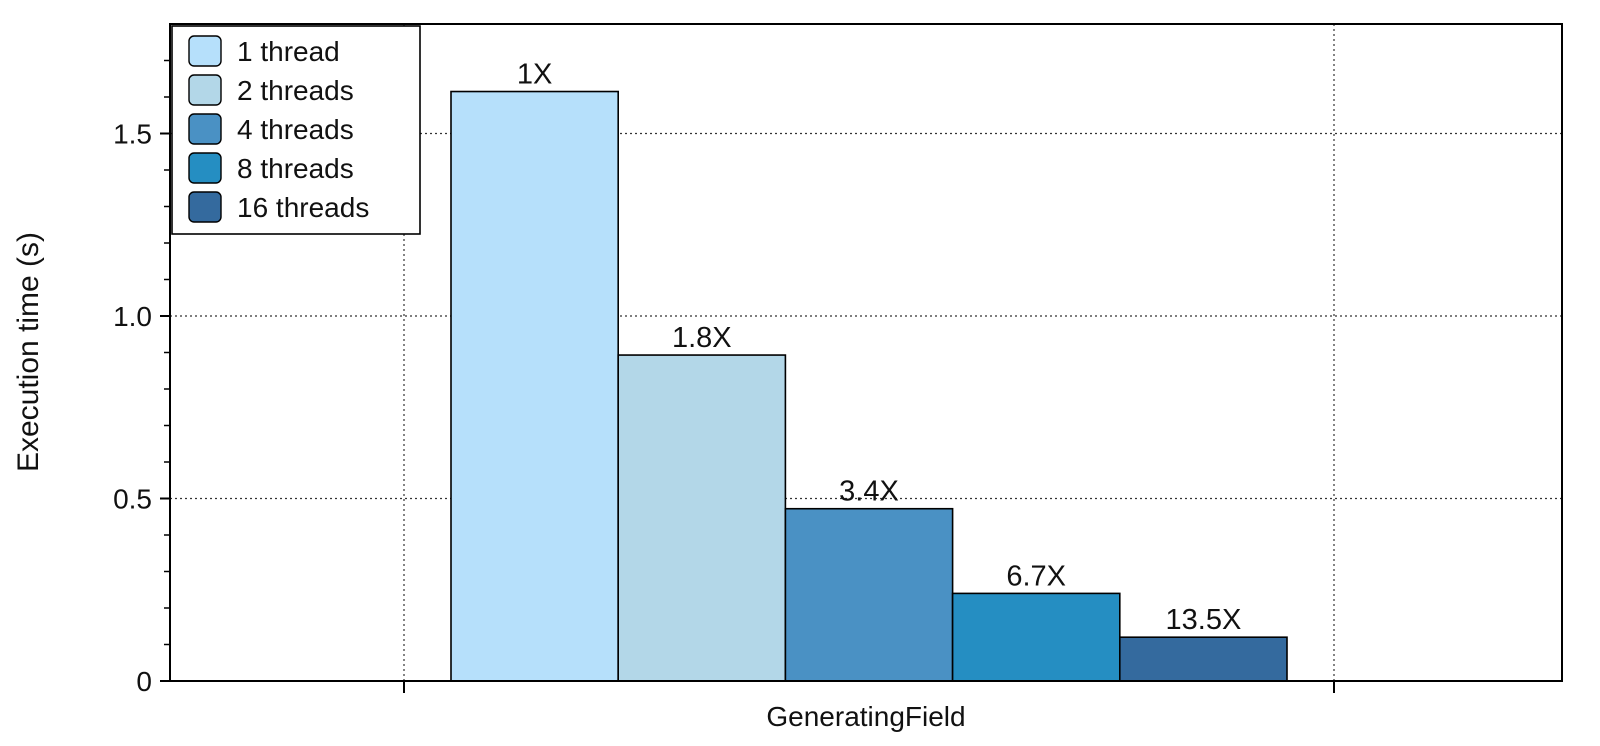  I want to click on x-axis: GeneratingField, so click(869, 706).